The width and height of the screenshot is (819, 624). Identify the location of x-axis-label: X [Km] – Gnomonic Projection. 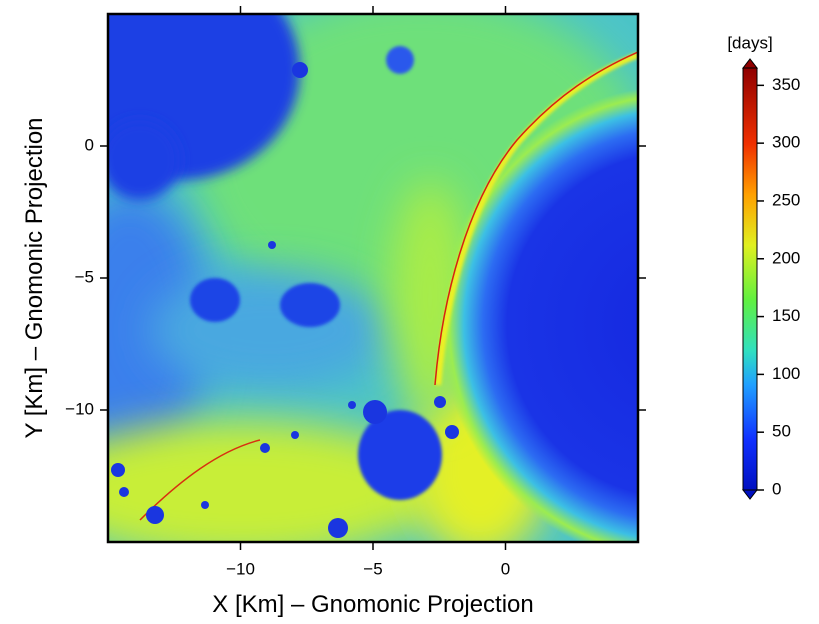
(372, 604).